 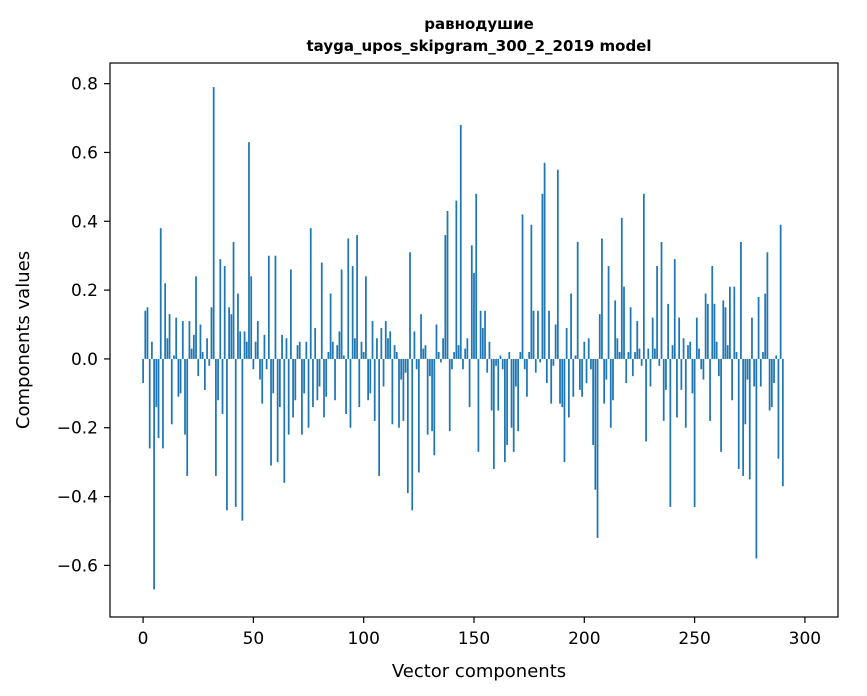 I want to click on chart-title: равнодушие, so click(x=479, y=24).